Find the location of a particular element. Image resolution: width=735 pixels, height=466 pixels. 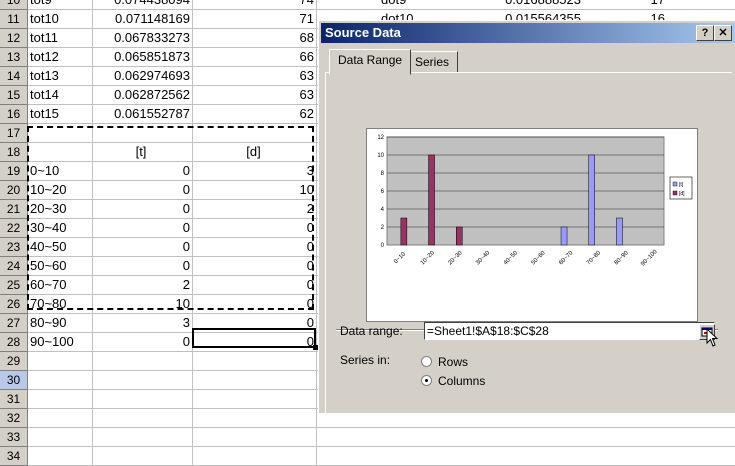

cell-a: 60~70 is located at coordinates (60, 285).